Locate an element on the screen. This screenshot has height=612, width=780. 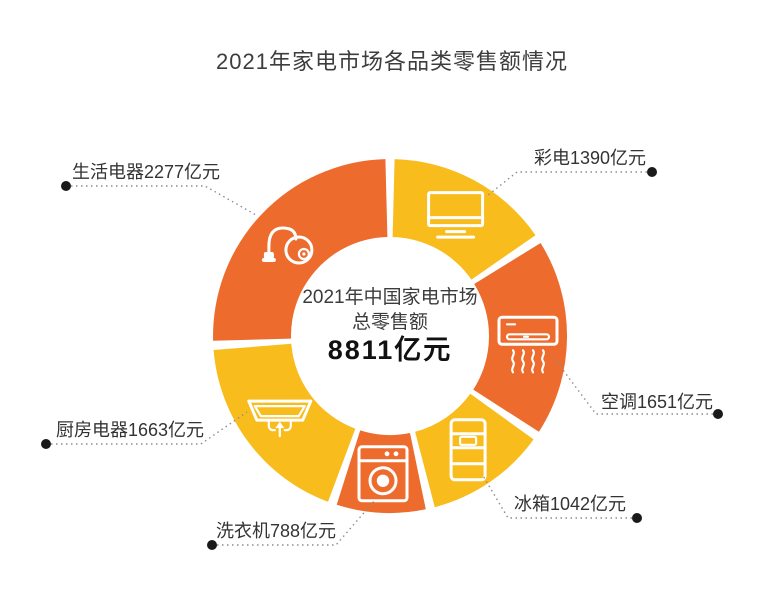
leader-dot-kitchen-appliances is located at coordinates (46, 444).